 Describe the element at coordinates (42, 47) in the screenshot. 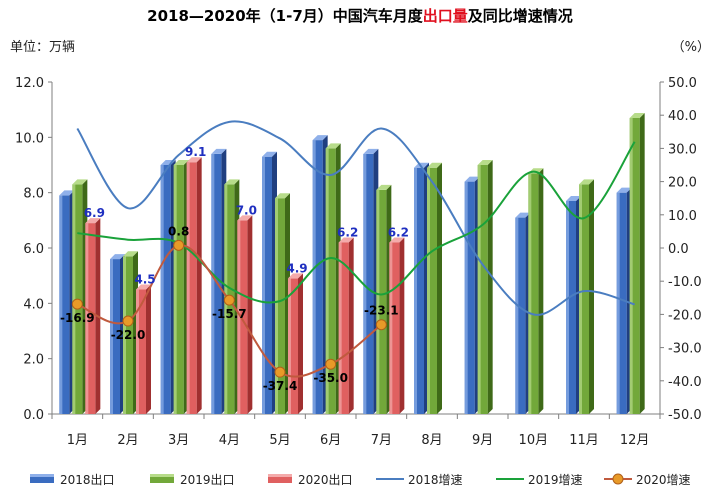

I see `left-unit-label: 单位：万辆` at that location.